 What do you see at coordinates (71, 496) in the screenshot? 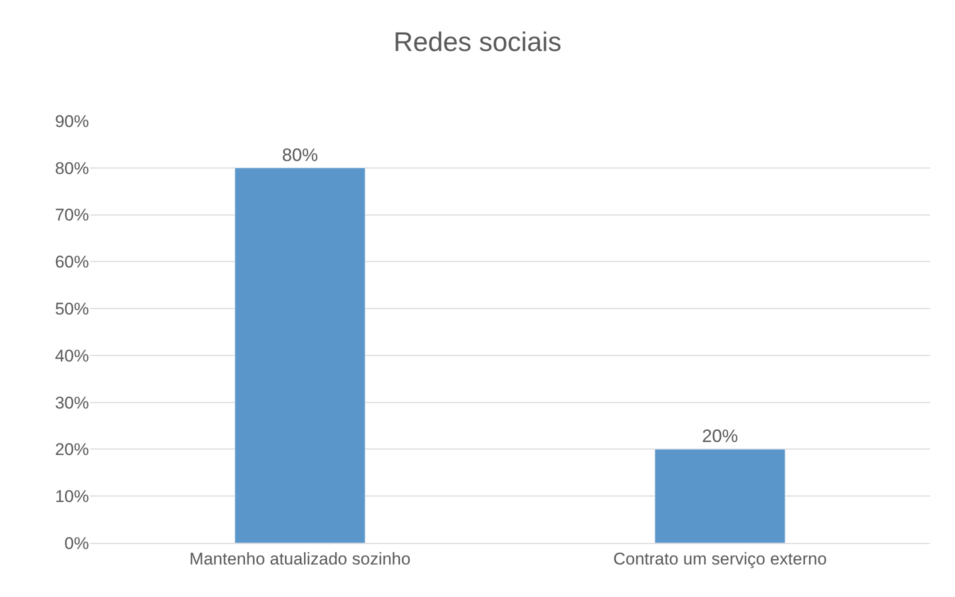
I see `y-tick-label: 10%` at bounding box center [71, 496].